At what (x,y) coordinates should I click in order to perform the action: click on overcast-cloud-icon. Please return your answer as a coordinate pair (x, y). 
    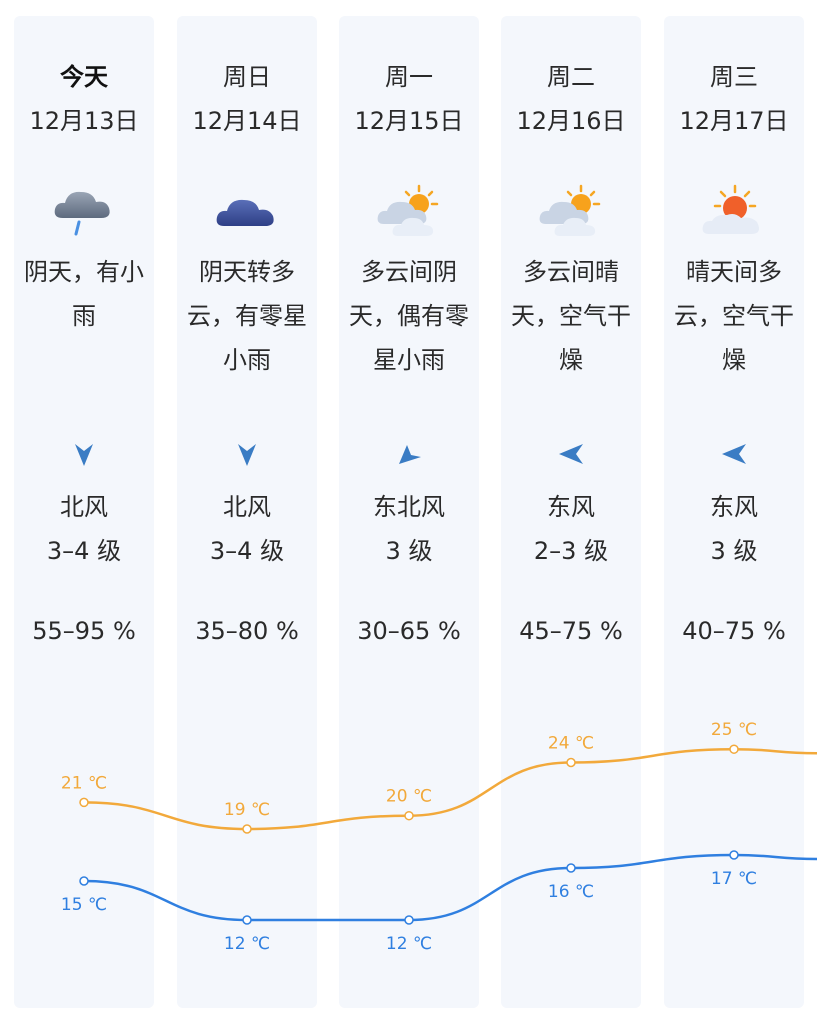
    Looking at the image, I should click on (245, 212).